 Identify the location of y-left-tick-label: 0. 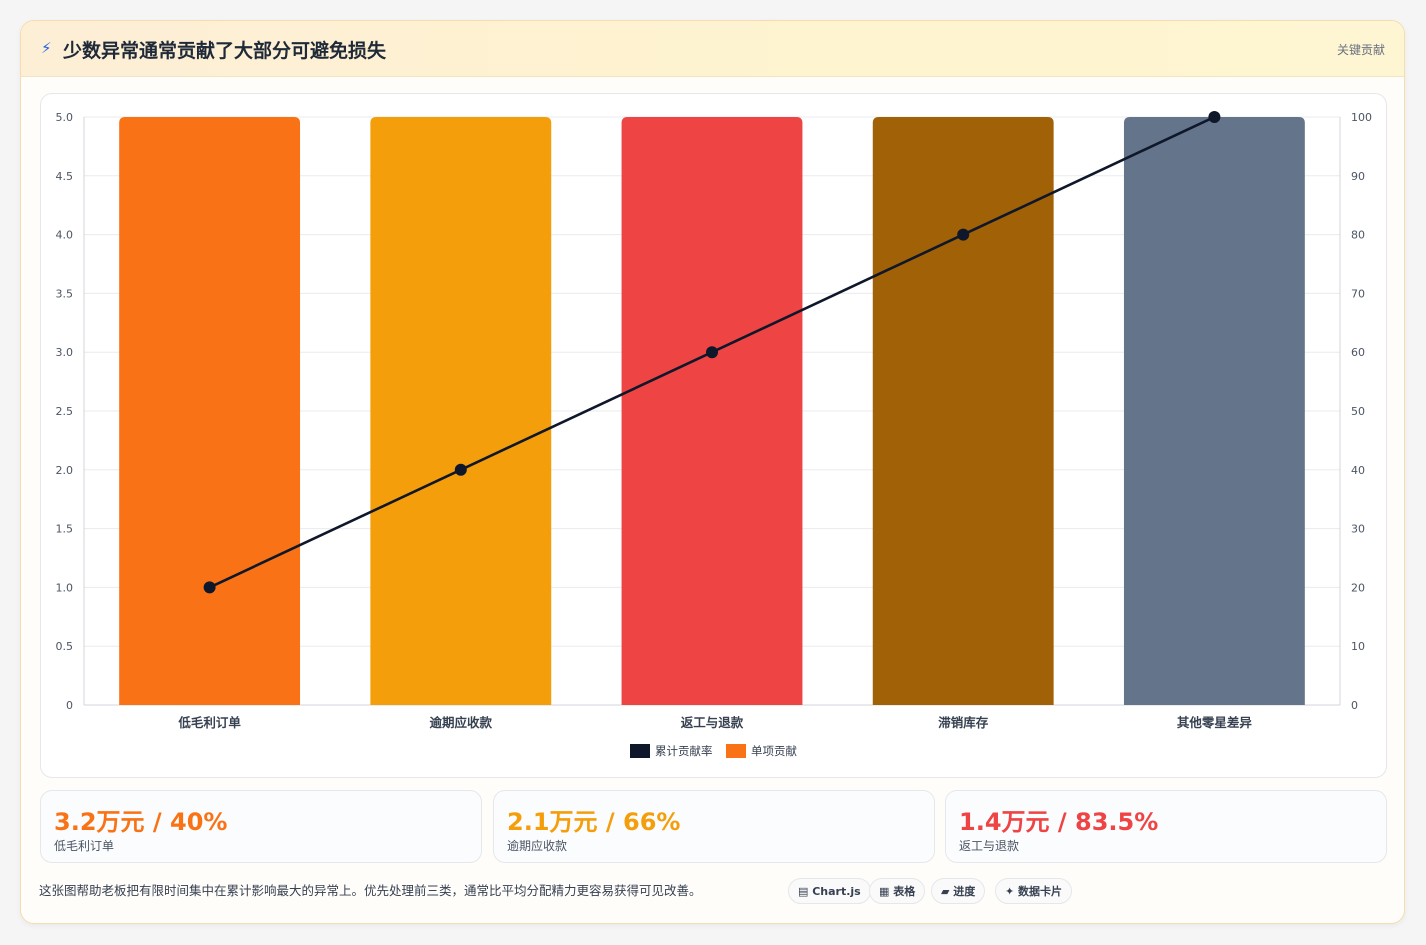
(69, 705).